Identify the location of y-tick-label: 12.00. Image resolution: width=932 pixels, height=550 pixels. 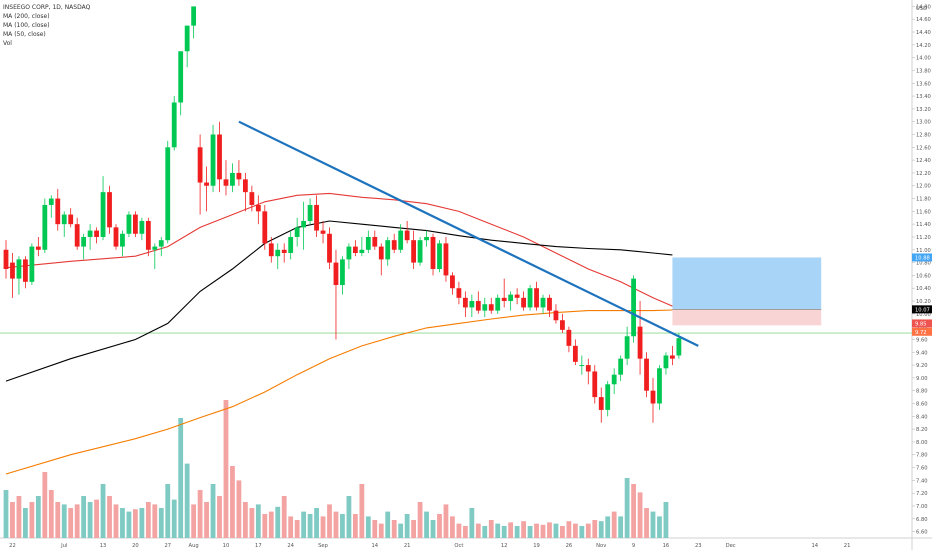
(923, 187).